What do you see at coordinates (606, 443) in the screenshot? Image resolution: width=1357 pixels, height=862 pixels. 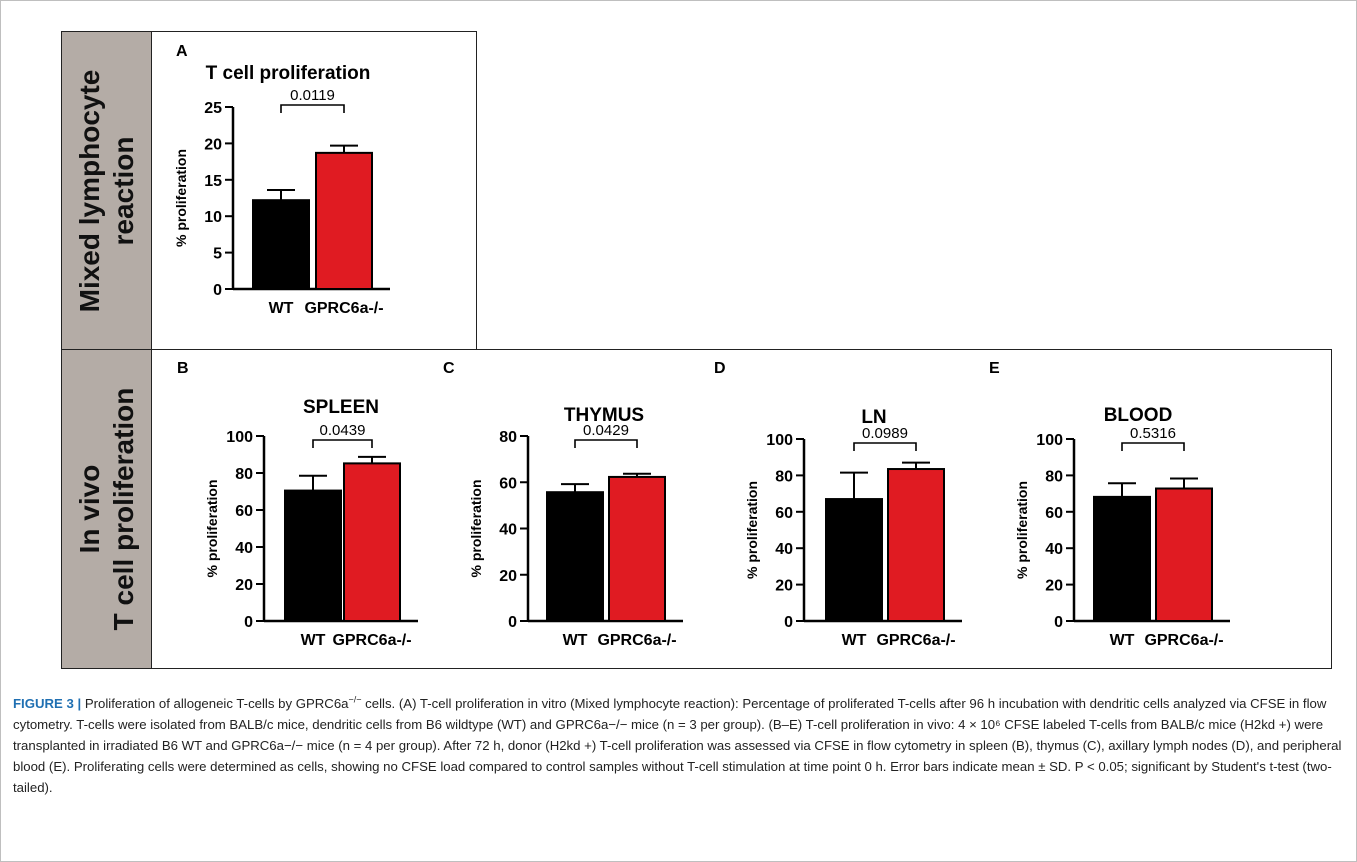 I see `panel-c-bracket` at bounding box center [606, 443].